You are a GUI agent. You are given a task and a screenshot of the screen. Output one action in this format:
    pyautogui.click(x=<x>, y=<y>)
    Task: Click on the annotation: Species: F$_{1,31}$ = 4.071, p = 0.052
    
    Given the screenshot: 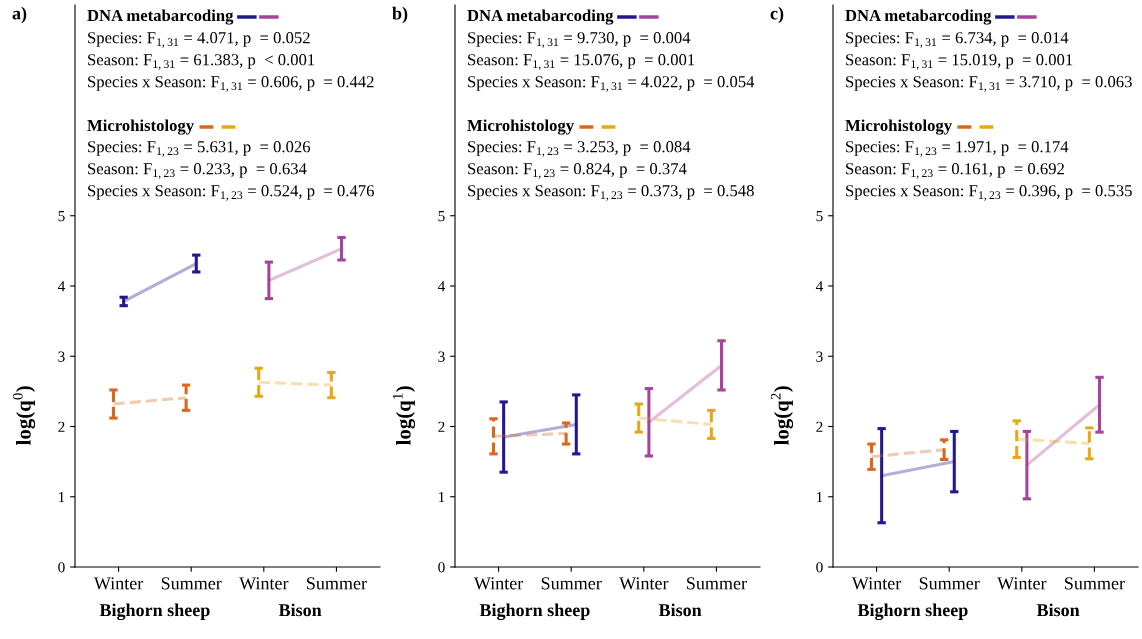 What is the action you would take?
    pyautogui.click(x=199, y=40)
    